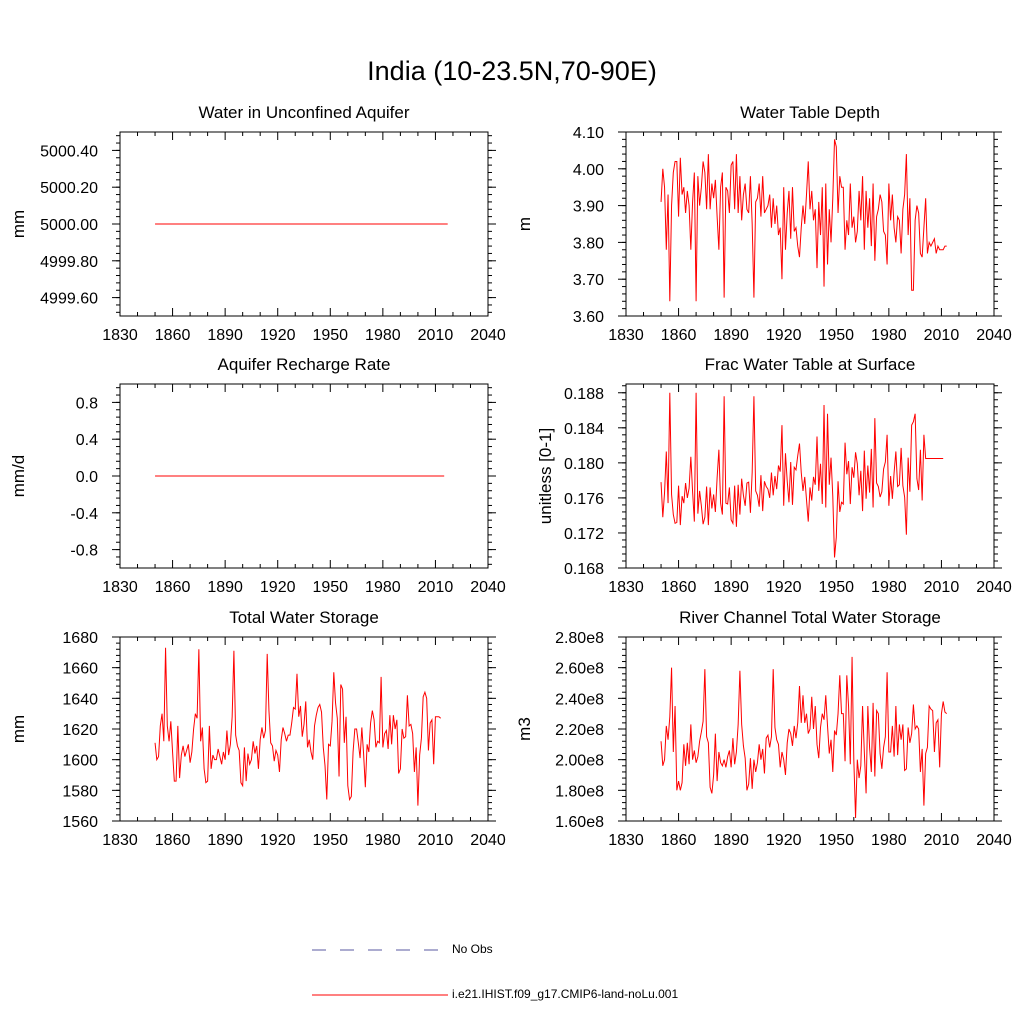 This screenshot has width=1024, height=1024. What do you see at coordinates (524, 224) in the screenshot?
I see `y-axis-label: m` at bounding box center [524, 224].